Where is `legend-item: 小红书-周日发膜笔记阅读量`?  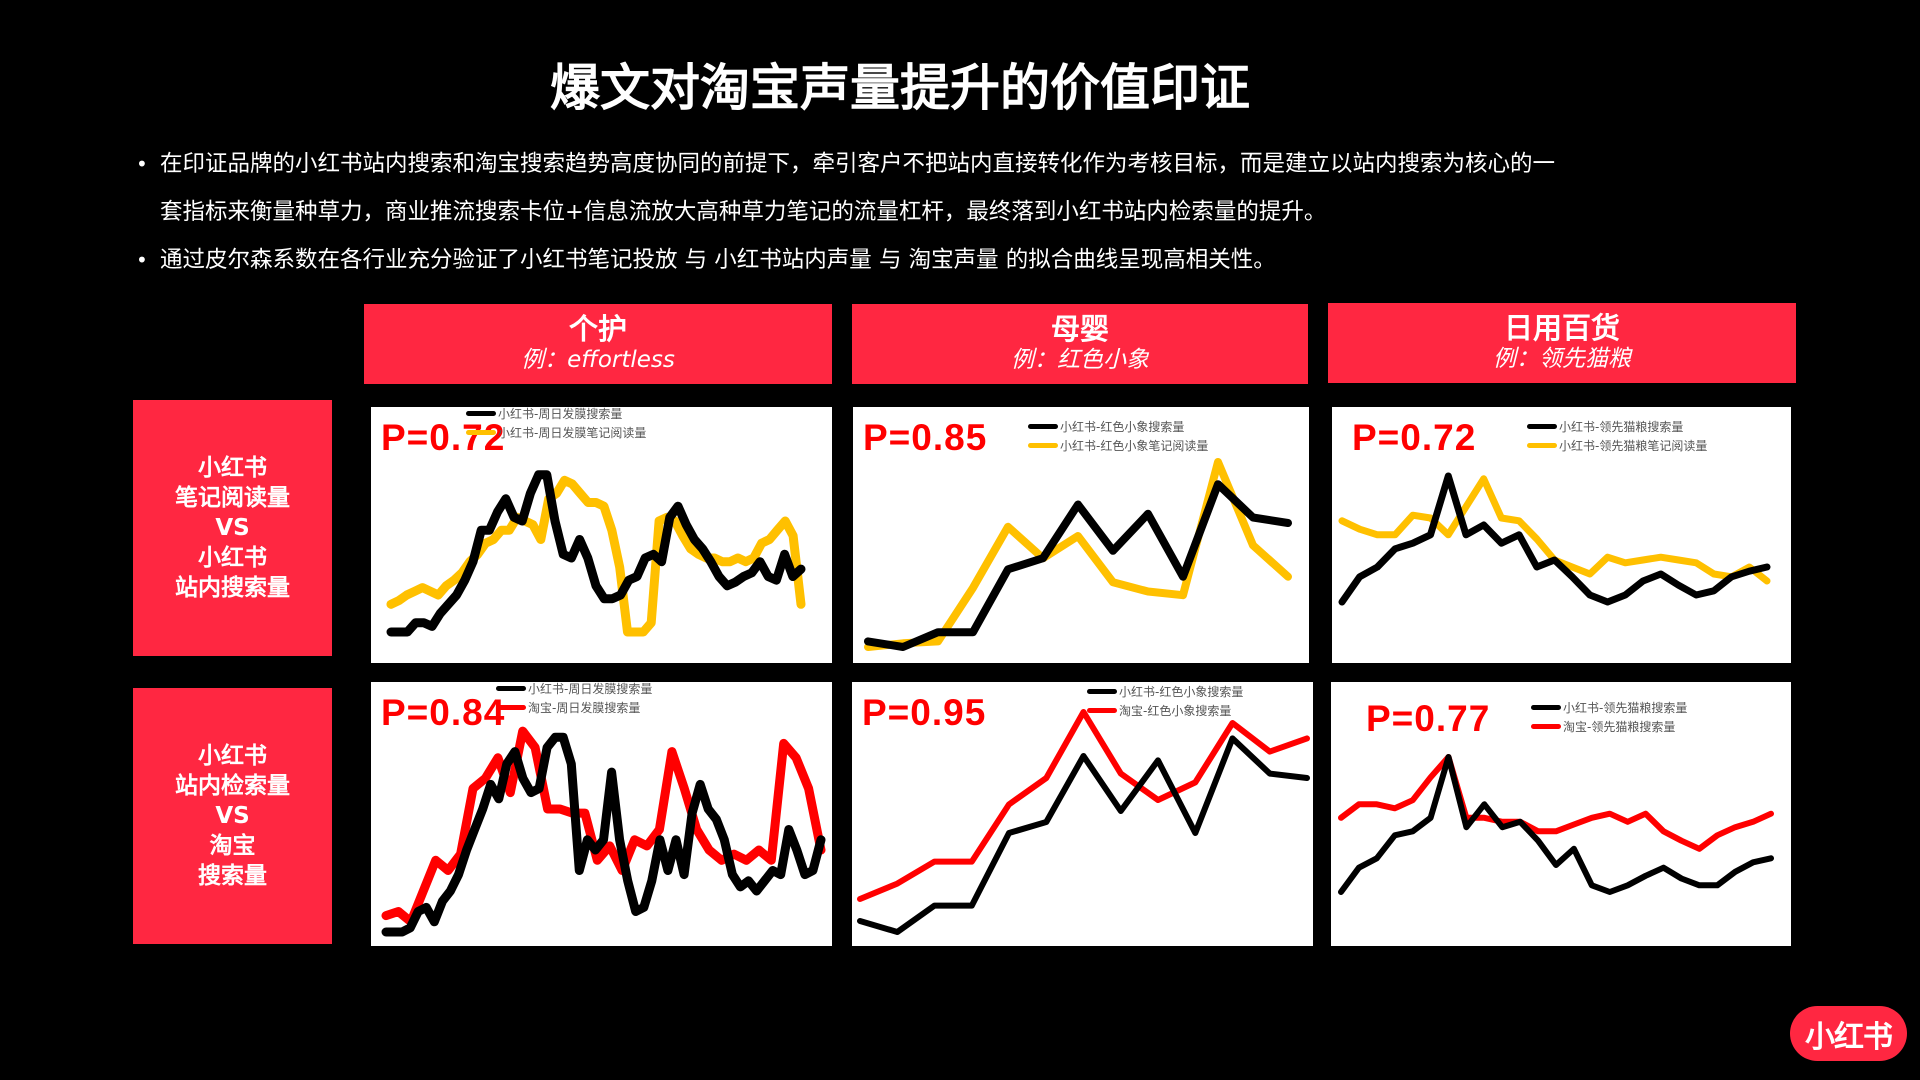
legend-item: 小红书-周日发膜笔记阅读量 is located at coordinates (556, 432).